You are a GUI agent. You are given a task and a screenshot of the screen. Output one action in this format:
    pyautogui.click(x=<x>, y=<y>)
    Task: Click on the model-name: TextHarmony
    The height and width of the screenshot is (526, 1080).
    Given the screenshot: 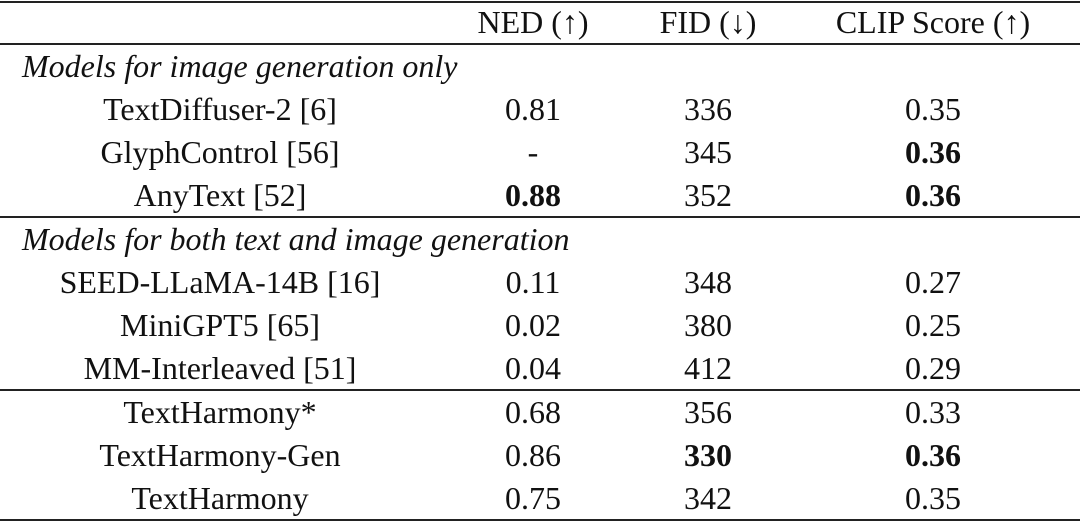 What is the action you would take?
    pyautogui.click(x=220, y=498)
    